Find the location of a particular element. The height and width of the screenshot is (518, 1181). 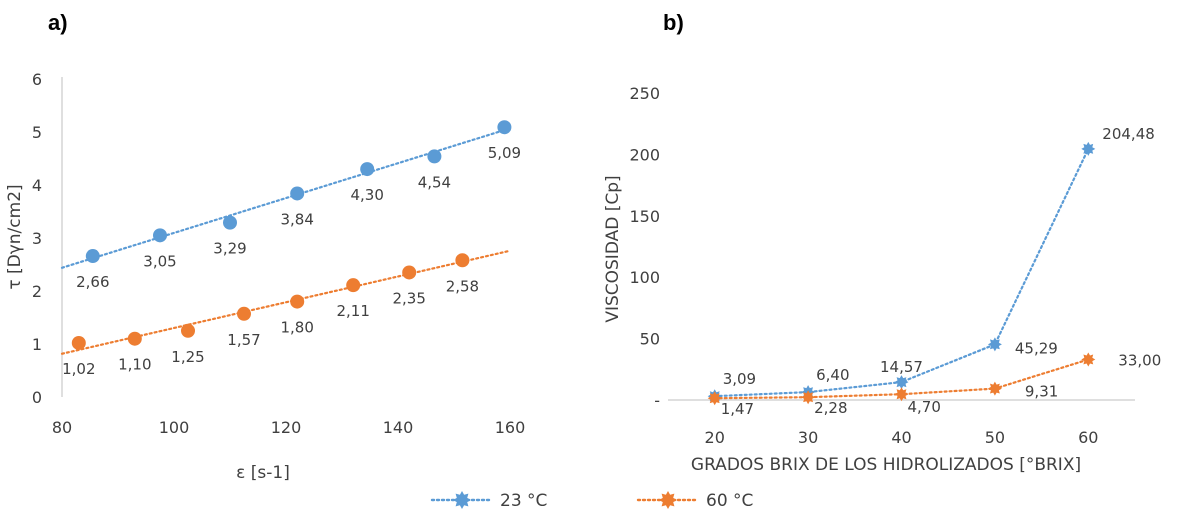

panel-b-y-tick-label: - is located at coordinates (657, 400).